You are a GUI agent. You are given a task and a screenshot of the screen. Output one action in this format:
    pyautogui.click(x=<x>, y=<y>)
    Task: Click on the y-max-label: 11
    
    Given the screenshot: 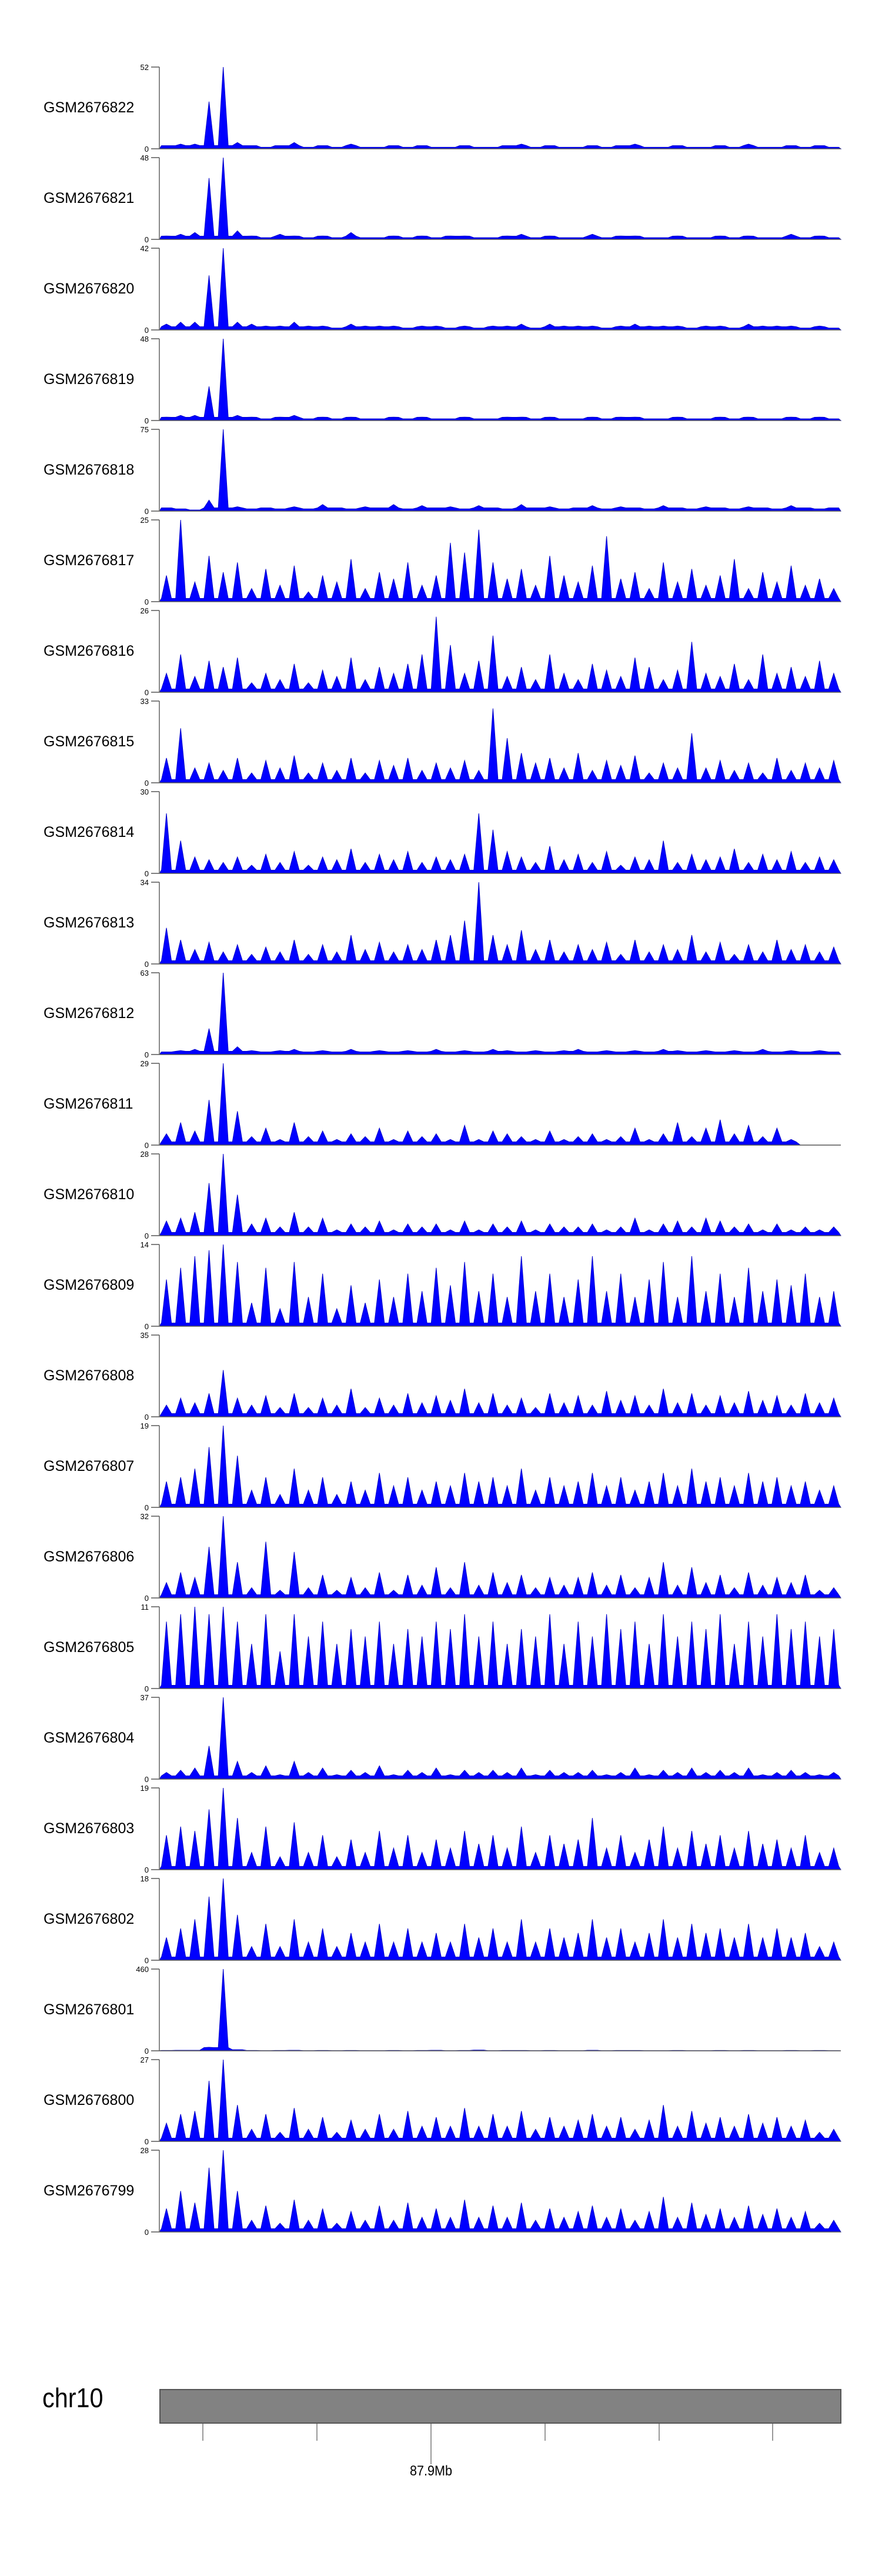 What is the action you would take?
    pyautogui.click(x=145, y=1607)
    